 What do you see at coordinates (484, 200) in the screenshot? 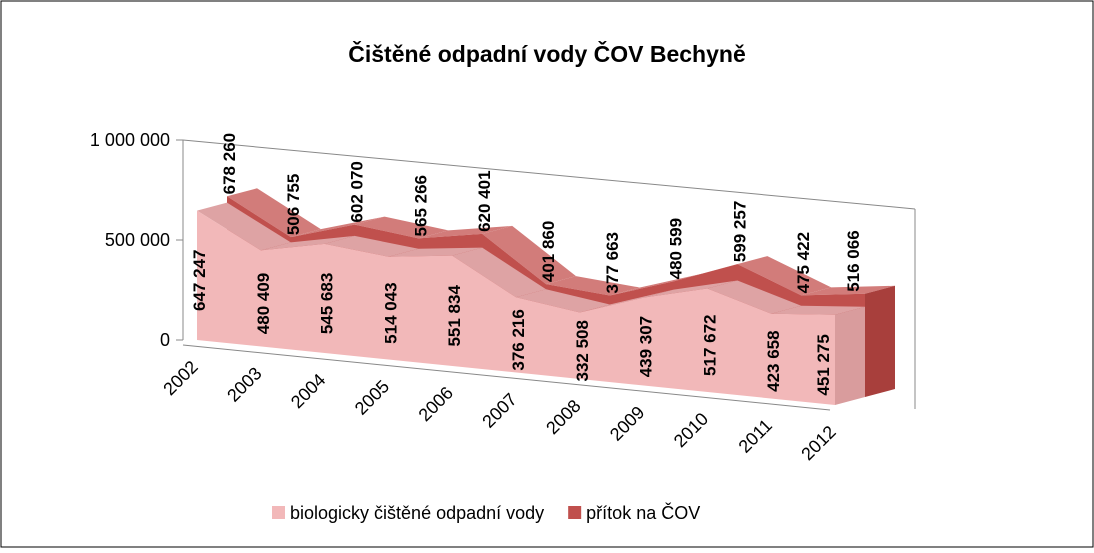
I see `data-label: 620 401` at bounding box center [484, 200].